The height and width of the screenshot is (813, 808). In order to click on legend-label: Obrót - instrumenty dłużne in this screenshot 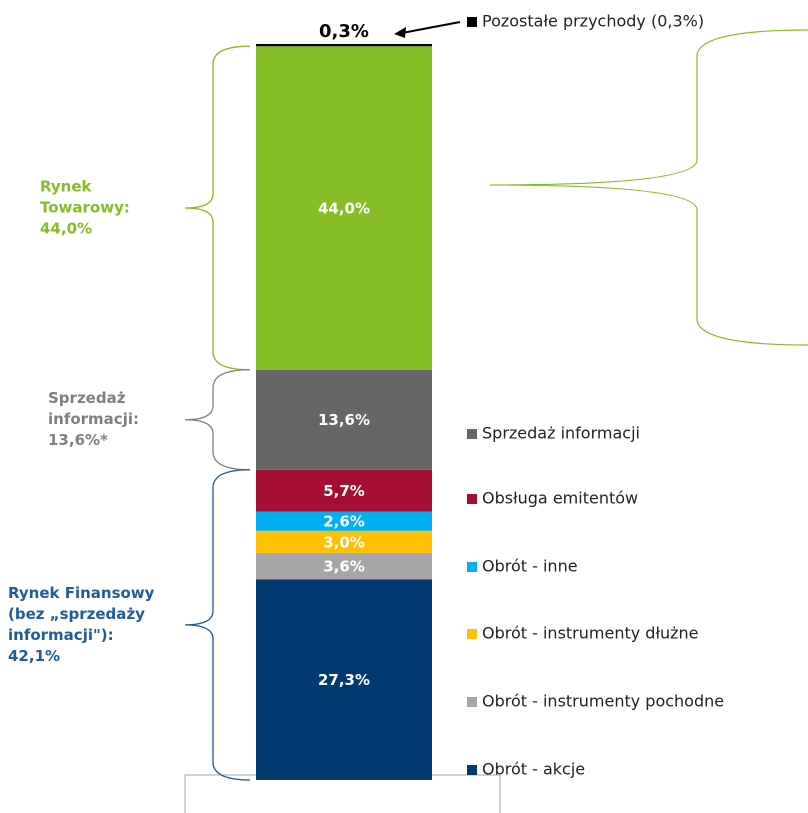, I will do `click(590, 633)`.